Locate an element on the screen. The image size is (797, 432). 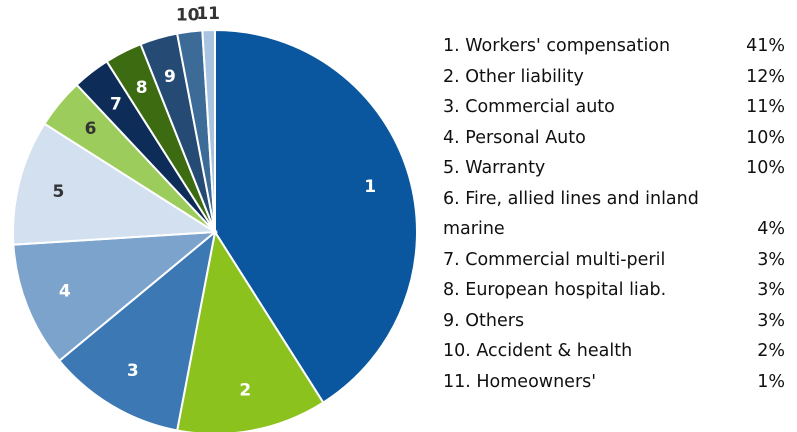
legend-value: 11% is located at coordinates (765, 107).